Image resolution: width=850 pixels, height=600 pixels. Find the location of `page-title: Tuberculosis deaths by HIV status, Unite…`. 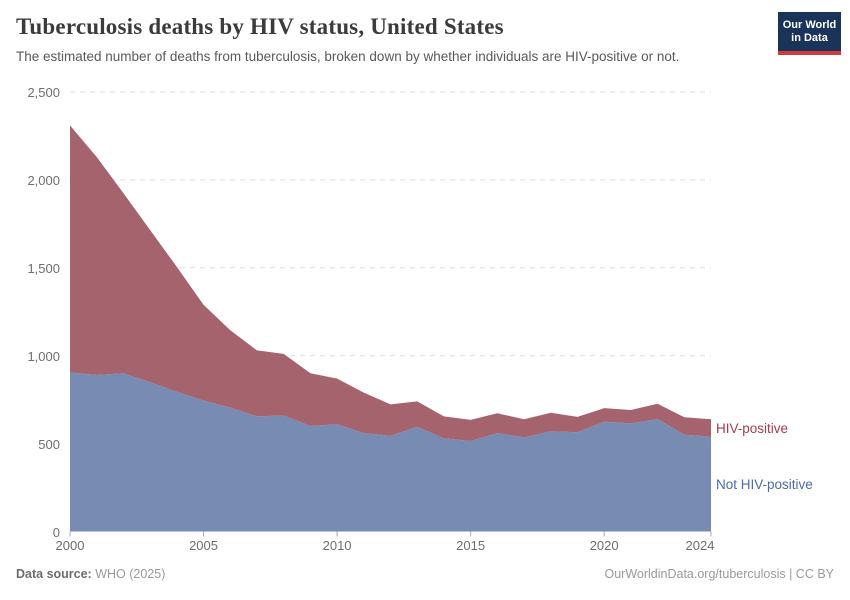

page-title: Tuberculosis deaths by HIV status, Unite… is located at coordinates (260, 26).